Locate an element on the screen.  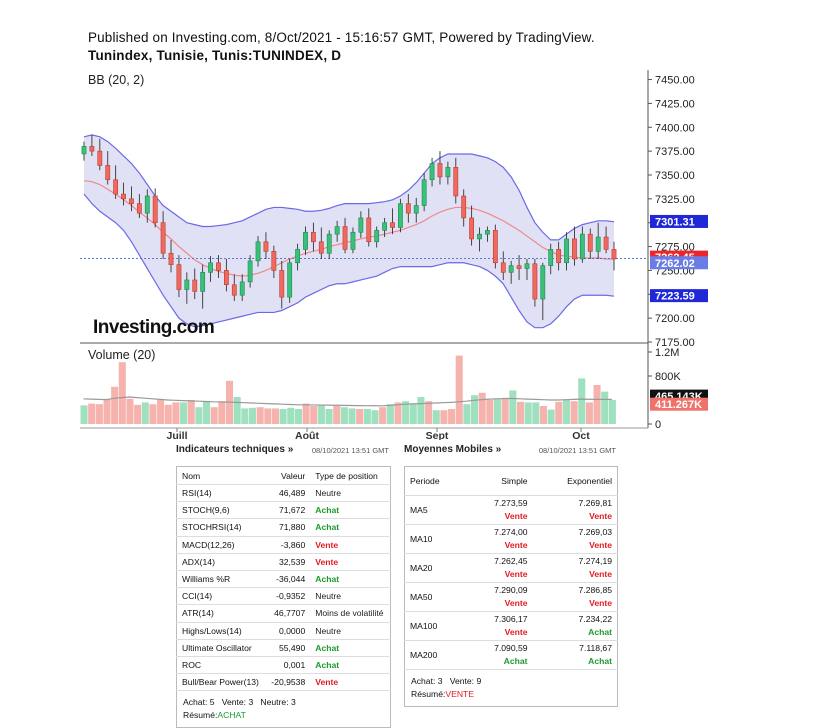
indicator-name: RSI(14) is located at coordinates (221, 493).